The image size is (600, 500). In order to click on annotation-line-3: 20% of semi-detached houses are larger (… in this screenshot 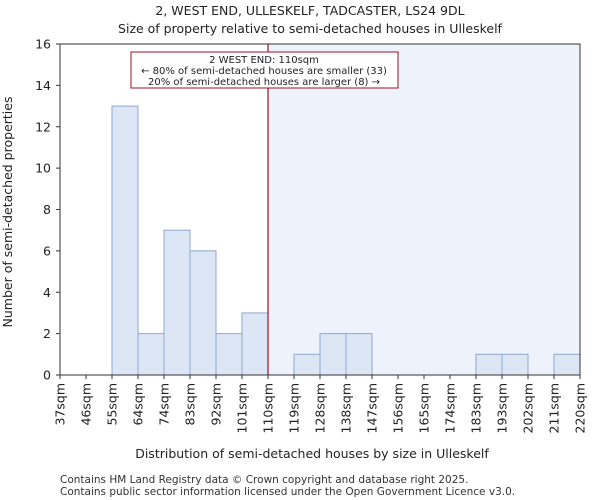, I will do `click(264, 82)`.